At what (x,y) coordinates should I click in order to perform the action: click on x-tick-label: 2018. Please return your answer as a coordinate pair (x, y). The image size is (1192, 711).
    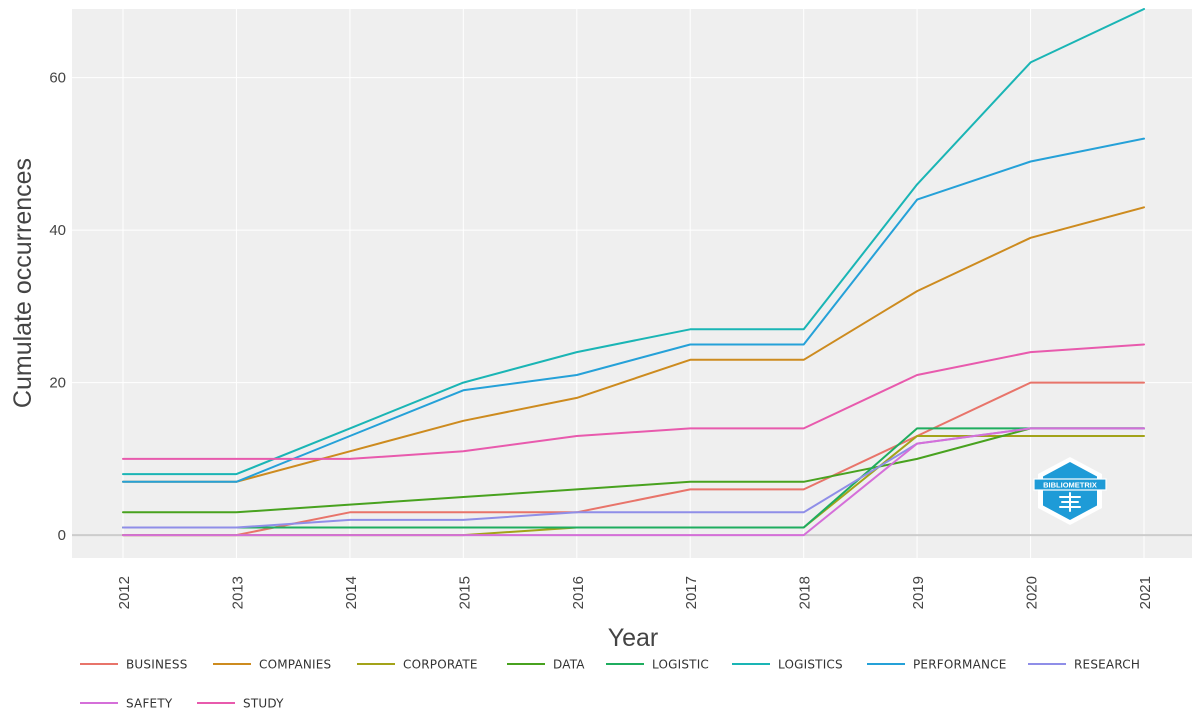
    Looking at the image, I should click on (805, 592).